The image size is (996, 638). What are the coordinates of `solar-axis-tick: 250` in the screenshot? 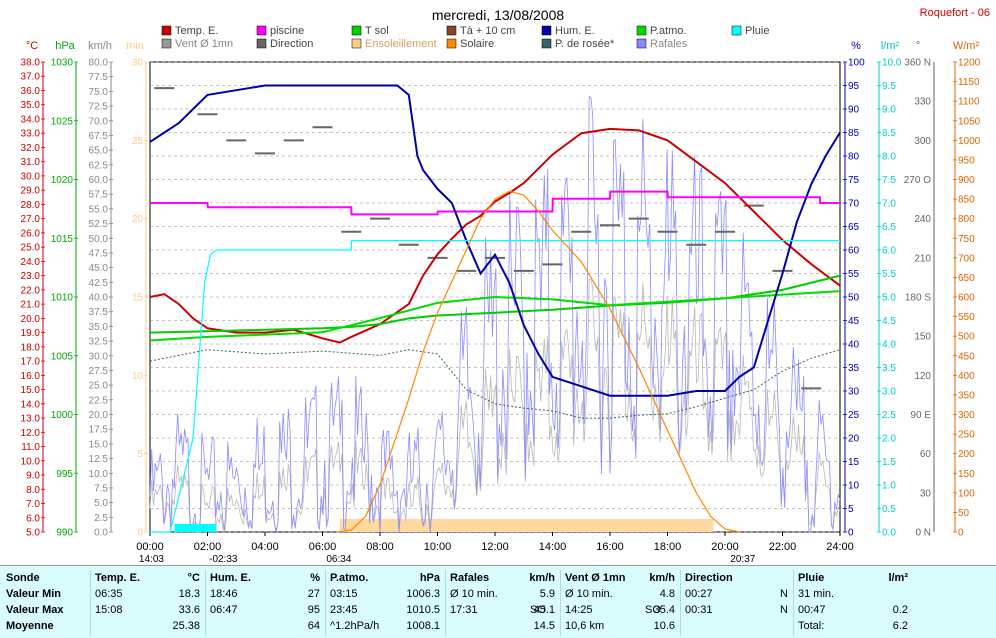 It's located at (966, 435).